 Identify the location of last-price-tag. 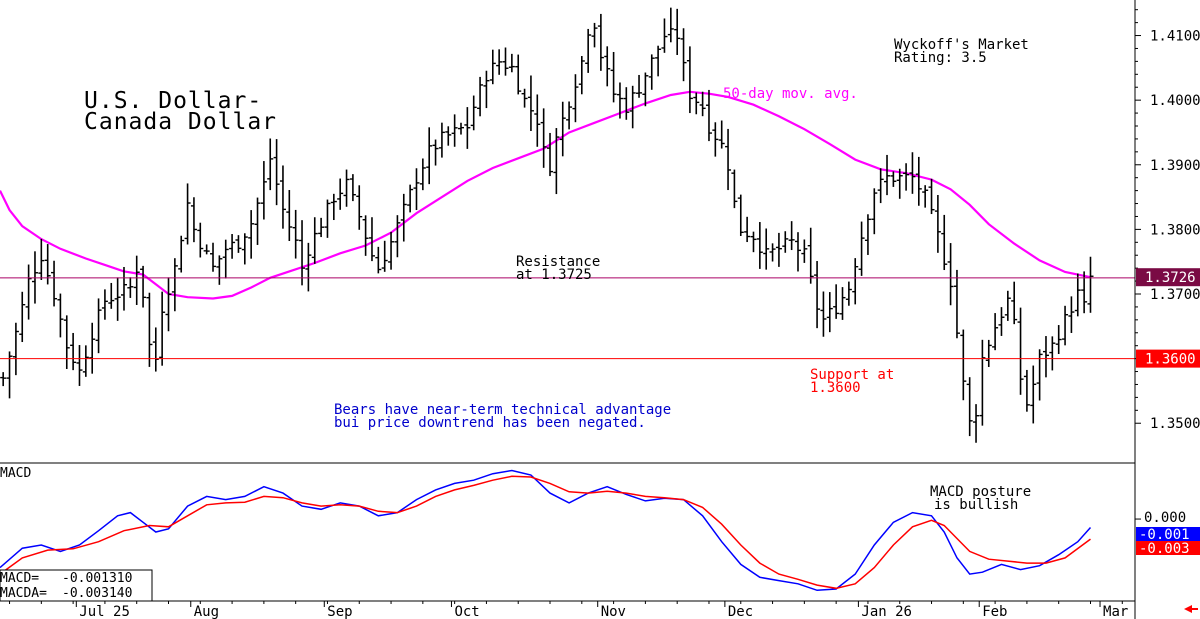
(1168, 277).